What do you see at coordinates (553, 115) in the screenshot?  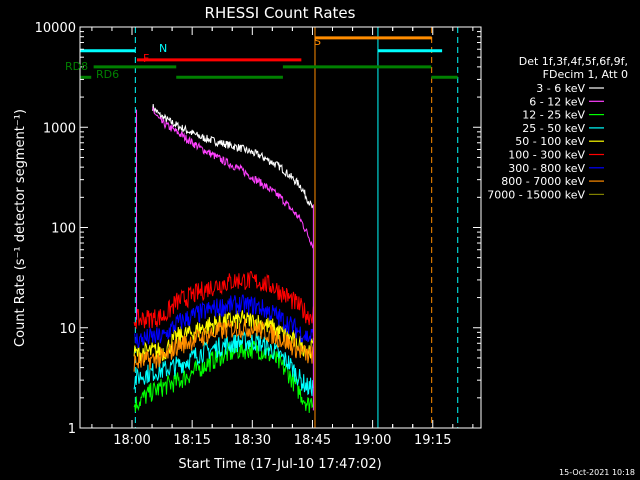 I see `legend-label-2: 12 - 25 keV` at bounding box center [553, 115].